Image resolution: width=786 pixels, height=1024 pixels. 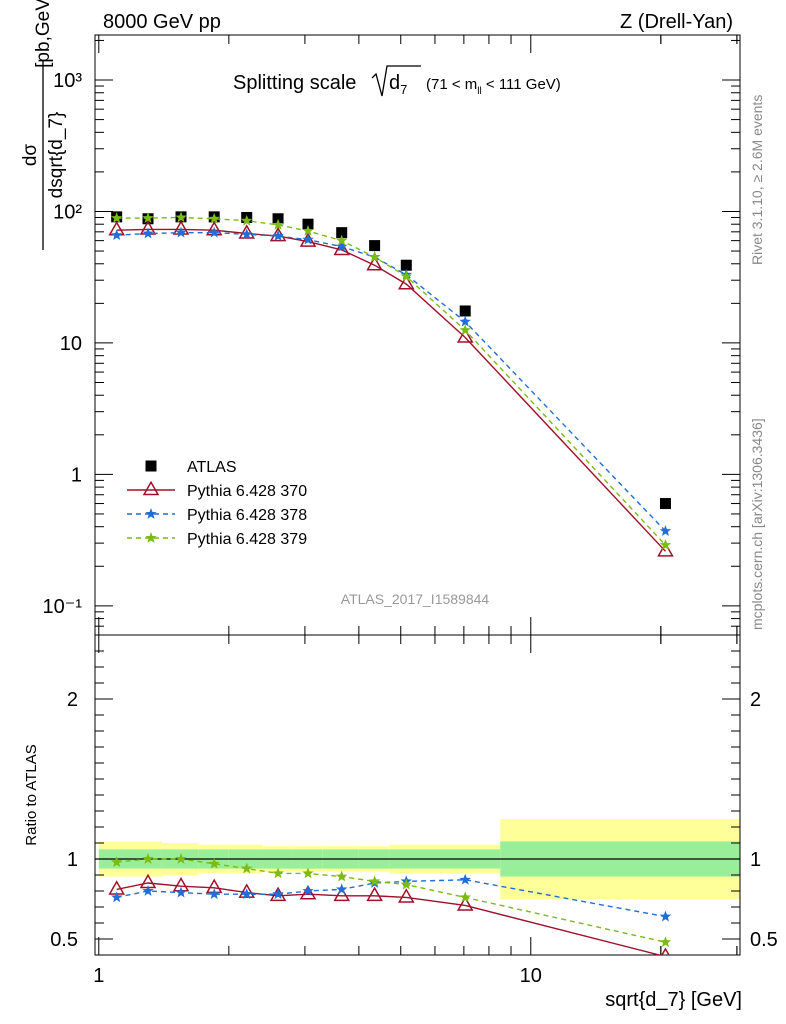 I want to click on y-tick-label: 10², so click(x=67, y=212).